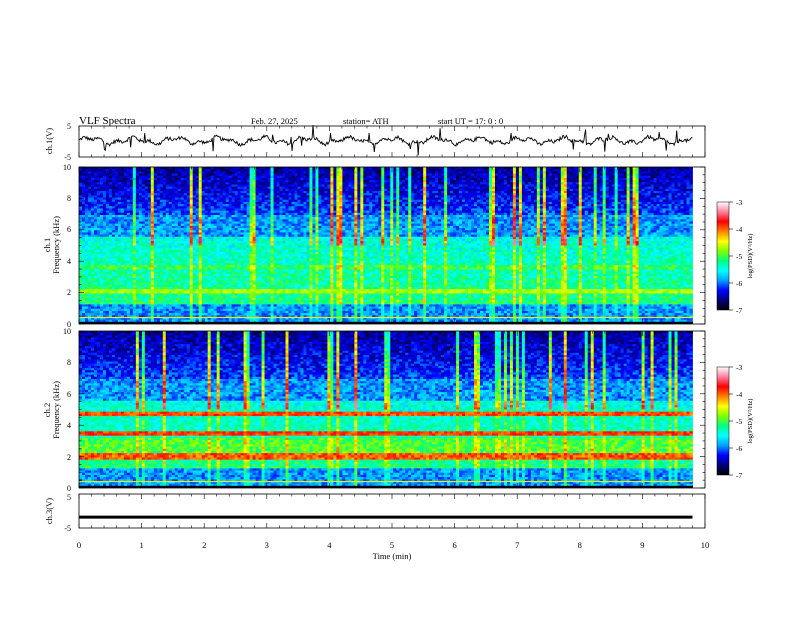 The image size is (792, 617). Describe the element at coordinates (470, 121) in the screenshot. I see `start-time-label: start UT = 17: 0 : 0` at that location.